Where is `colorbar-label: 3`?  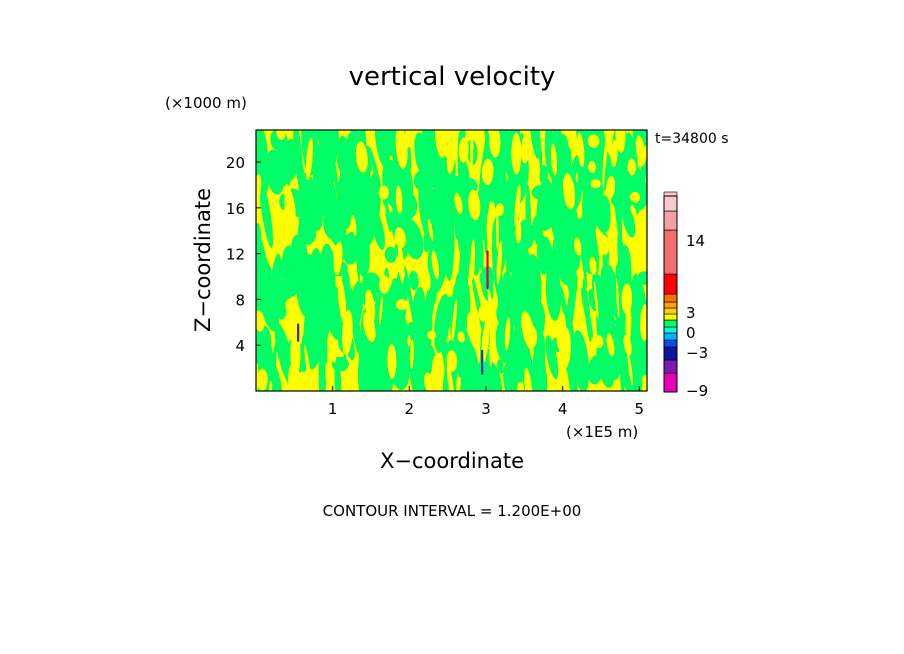 colorbar-label: 3 is located at coordinates (691, 313).